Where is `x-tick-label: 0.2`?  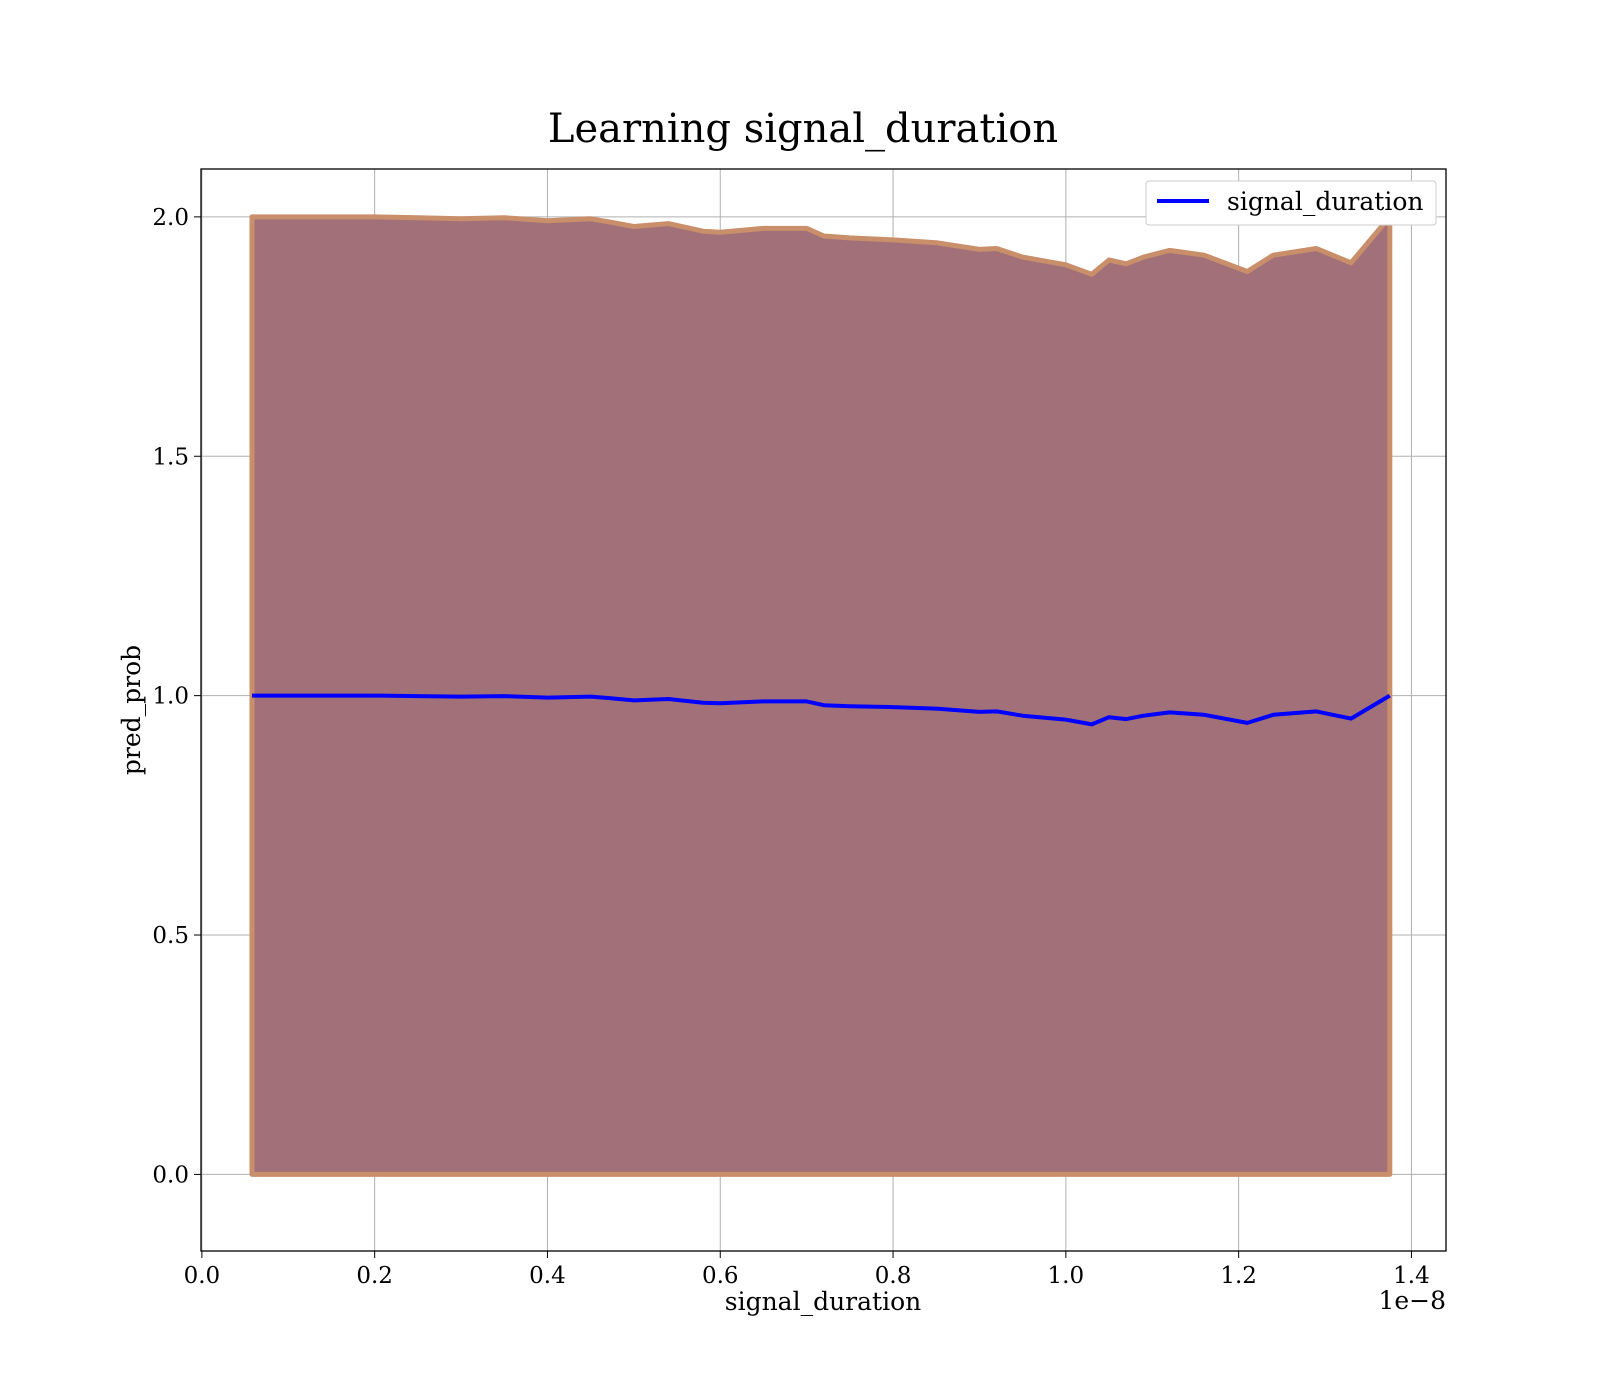 x-tick-label: 0.2 is located at coordinates (374, 1276).